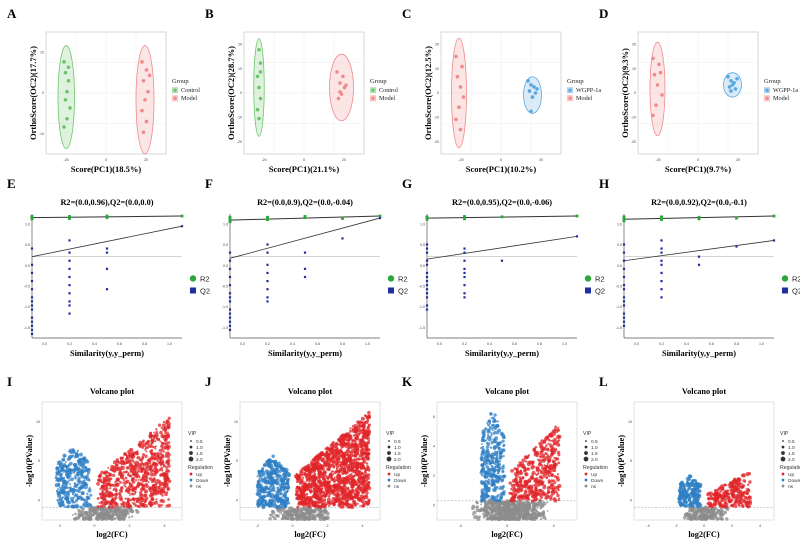 This screenshot has width=800, height=546. I want to click on chart-title: R2=(0.0,0.92),Q2=(0.0,-0.1), so click(699, 202).